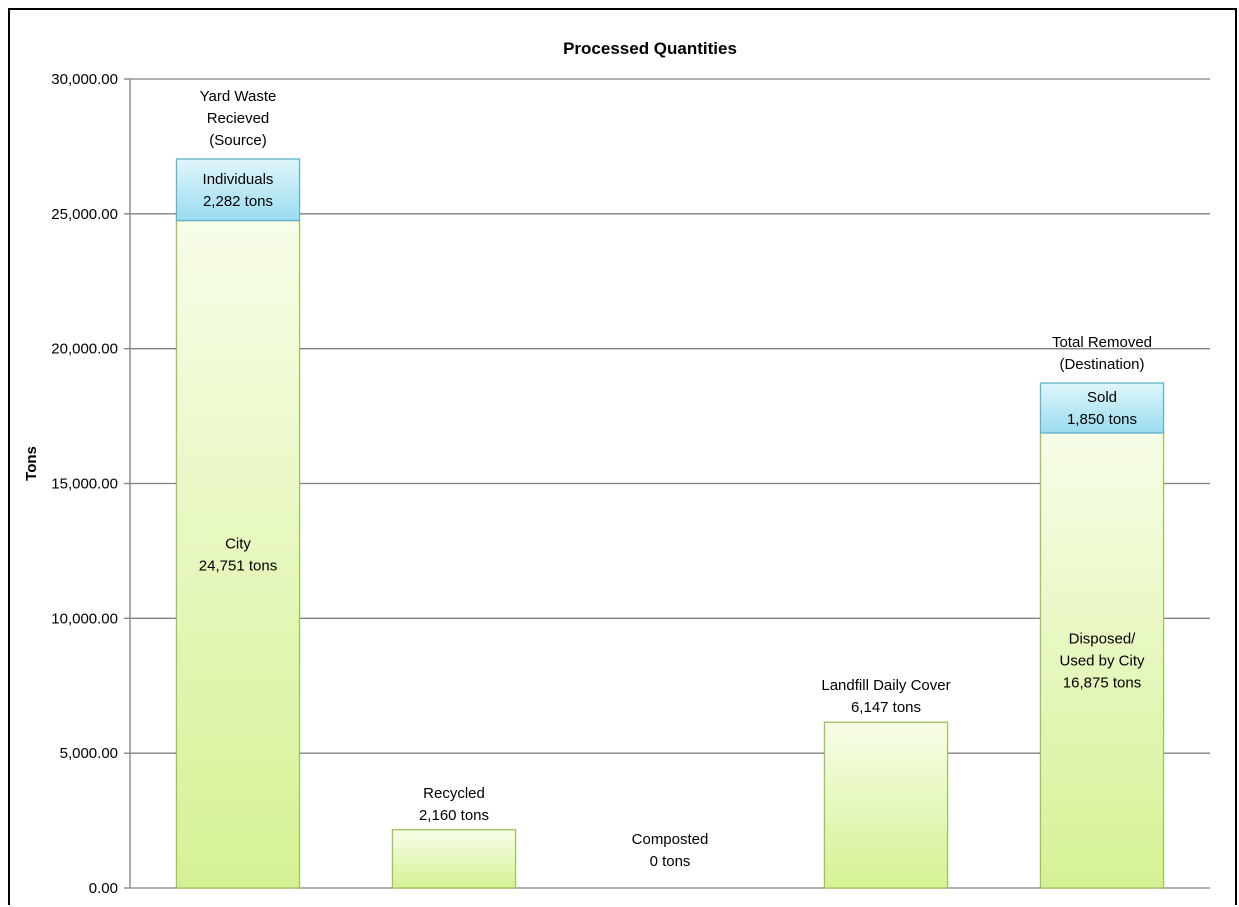  Describe the element at coordinates (238, 543) in the screenshot. I see `bar-data-label: City` at that location.